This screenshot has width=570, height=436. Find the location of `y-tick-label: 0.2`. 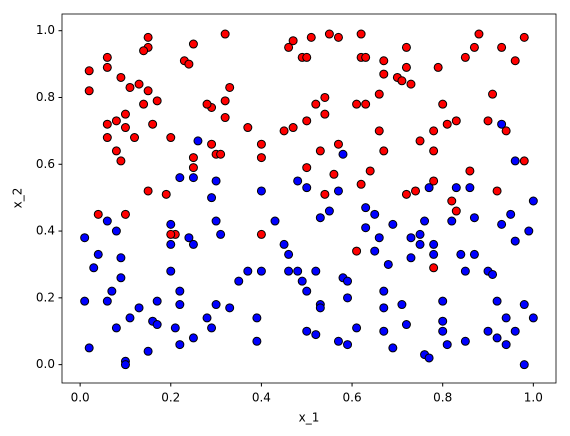

y-tick-label: 0.2 is located at coordinates (45, 297).